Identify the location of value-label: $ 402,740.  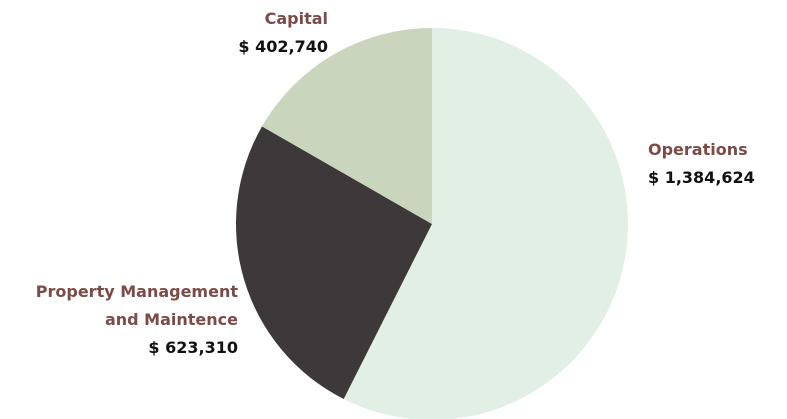
(283, 46).